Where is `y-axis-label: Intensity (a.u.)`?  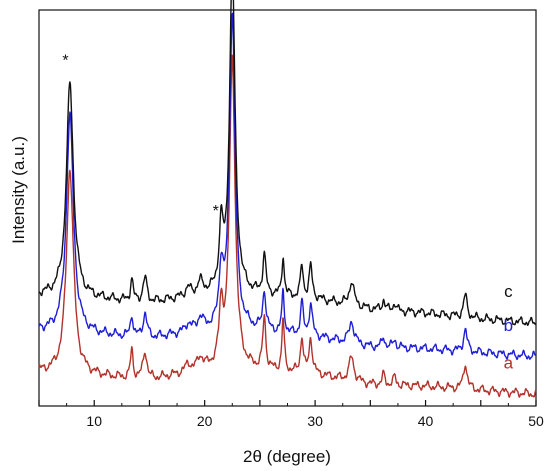
y-axis-label: Intensity (a.u.) is located at coordinates (18, 190).